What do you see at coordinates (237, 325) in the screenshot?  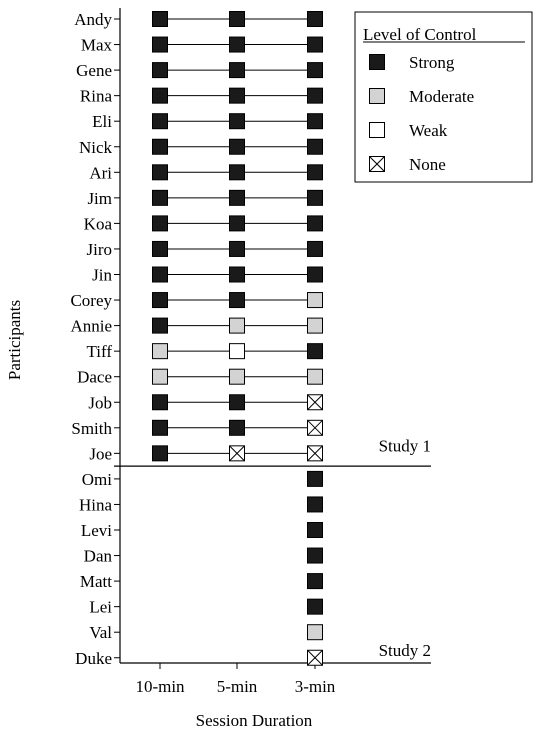 I see `marker-annie-5-min` at bounding box center [237, 325].